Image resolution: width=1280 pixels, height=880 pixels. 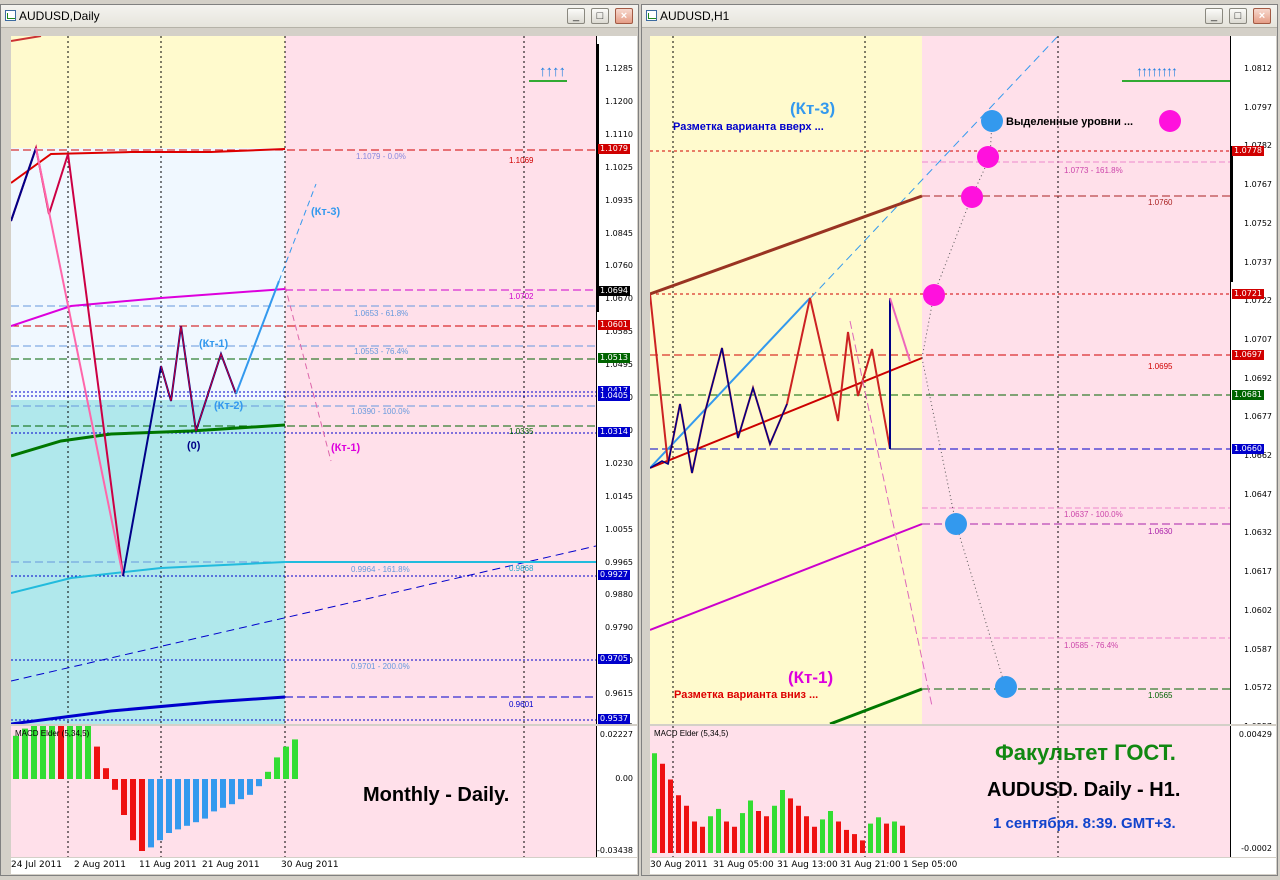 What do you see at coordinates (303, 791) in the screenshot?
I see `daily-macd-panel: MACD Elder (5,34,5) Monthly - Daily.` at bounding box center [303, 791].